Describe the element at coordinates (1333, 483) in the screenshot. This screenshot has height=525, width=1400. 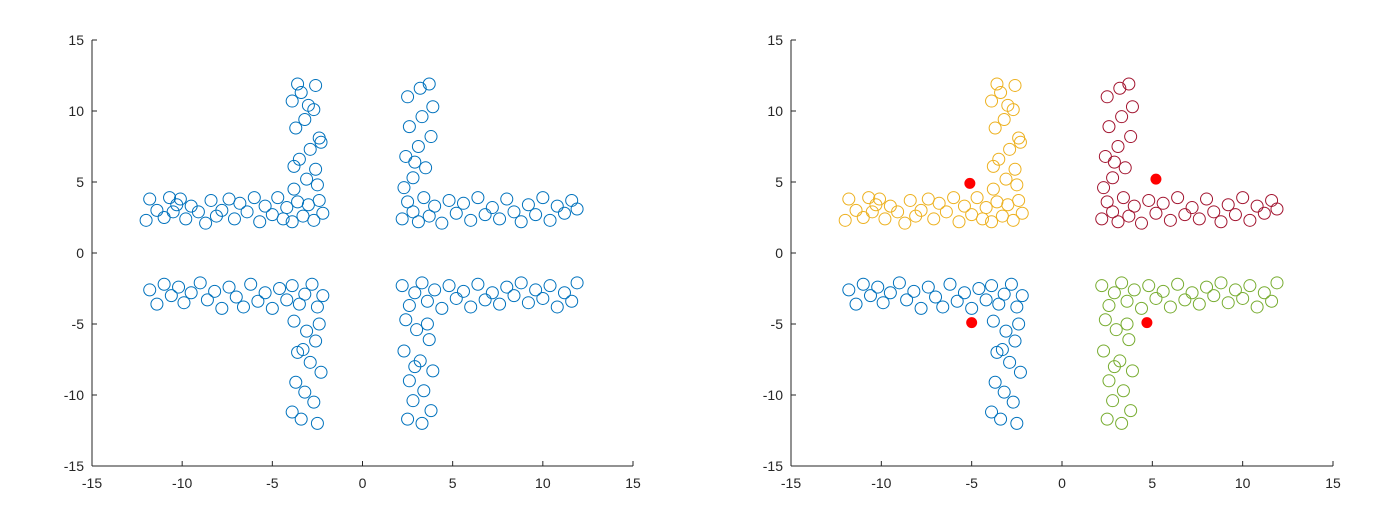
I see `x-tick-label: 15` at that location.